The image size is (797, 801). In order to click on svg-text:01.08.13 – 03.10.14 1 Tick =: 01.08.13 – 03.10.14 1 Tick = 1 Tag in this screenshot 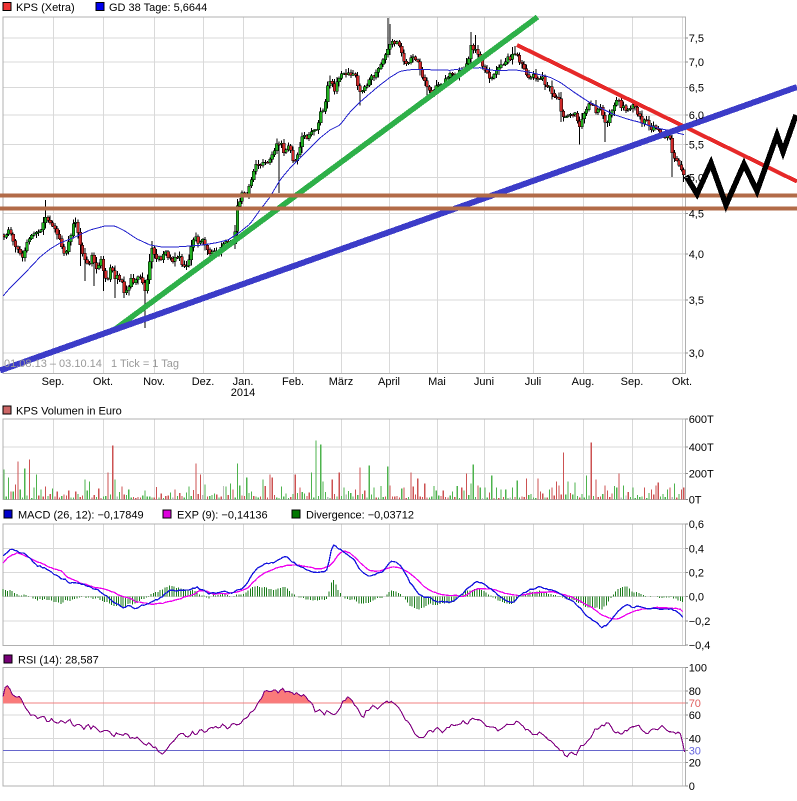, I will do `click(91, 364)`.